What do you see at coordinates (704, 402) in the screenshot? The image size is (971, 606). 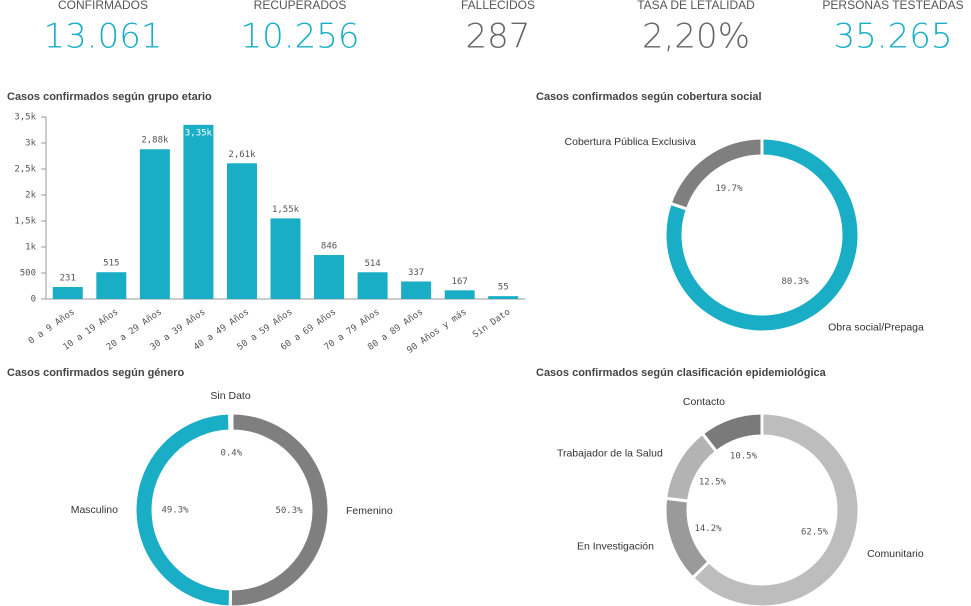 I see `slice-name: Contacto` at bounding box center [704, 402].